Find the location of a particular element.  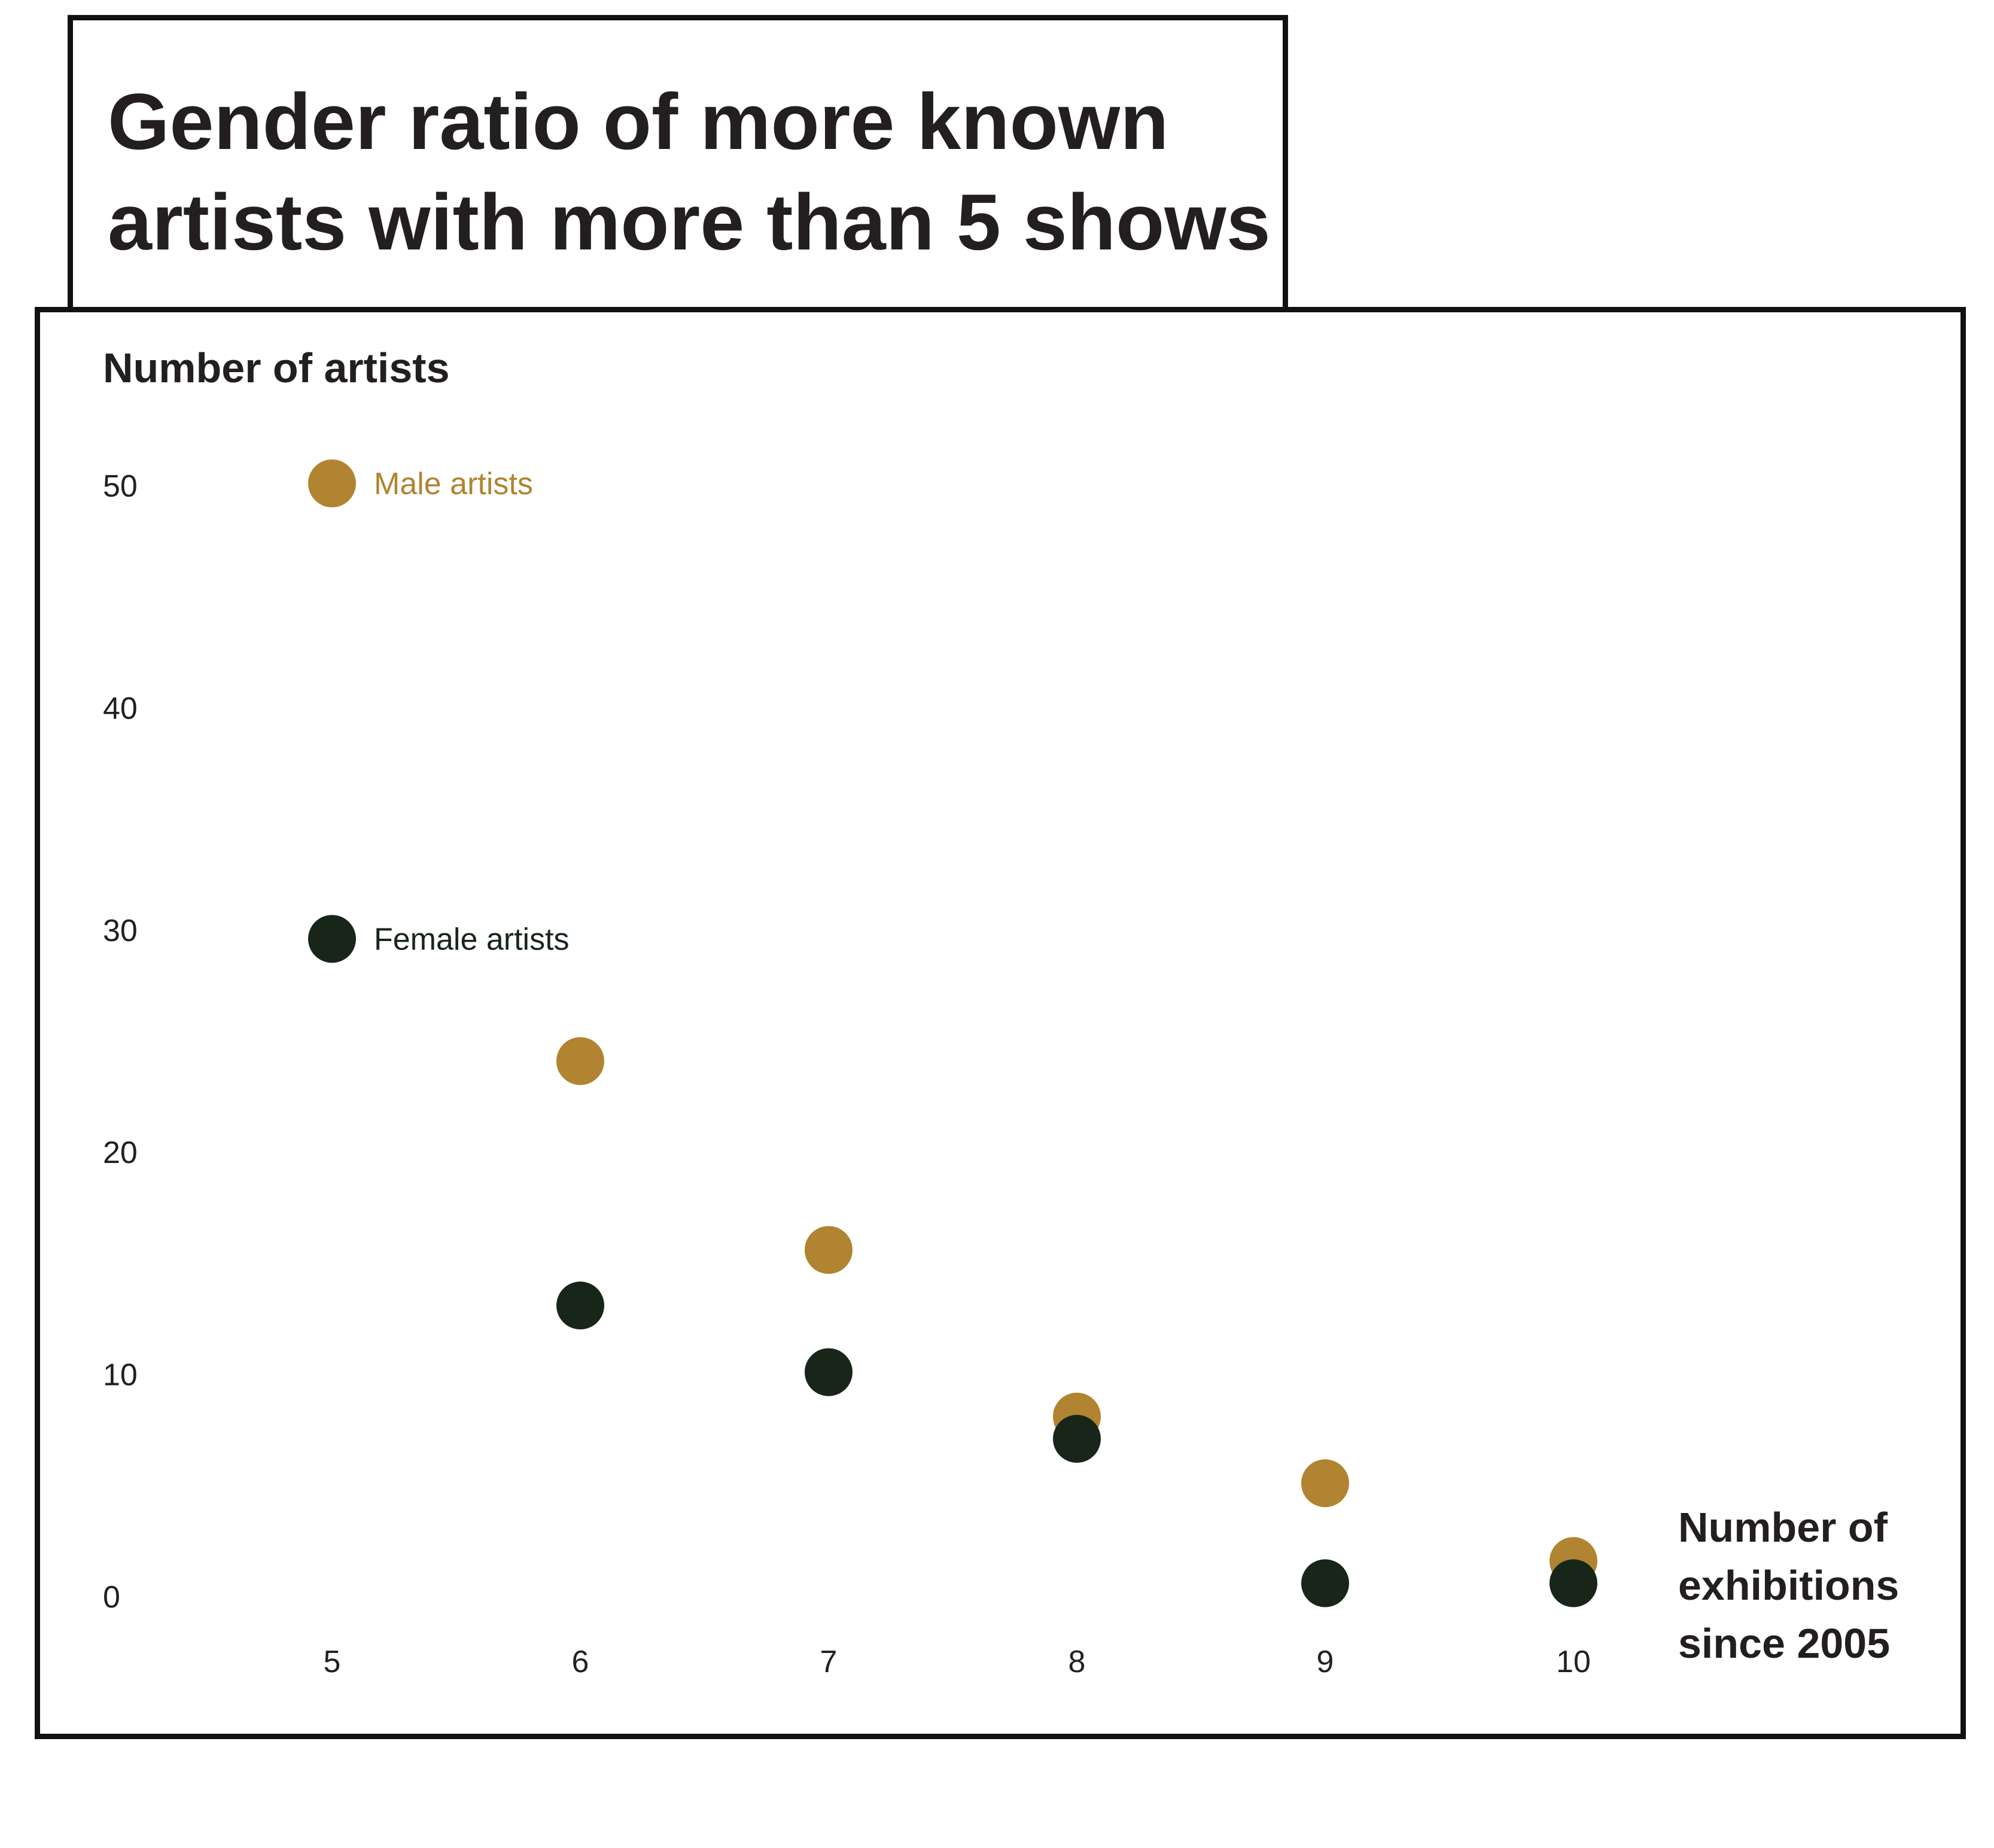

x-axis-label-line-1: Number of is located at coordinates (1783, 1527).